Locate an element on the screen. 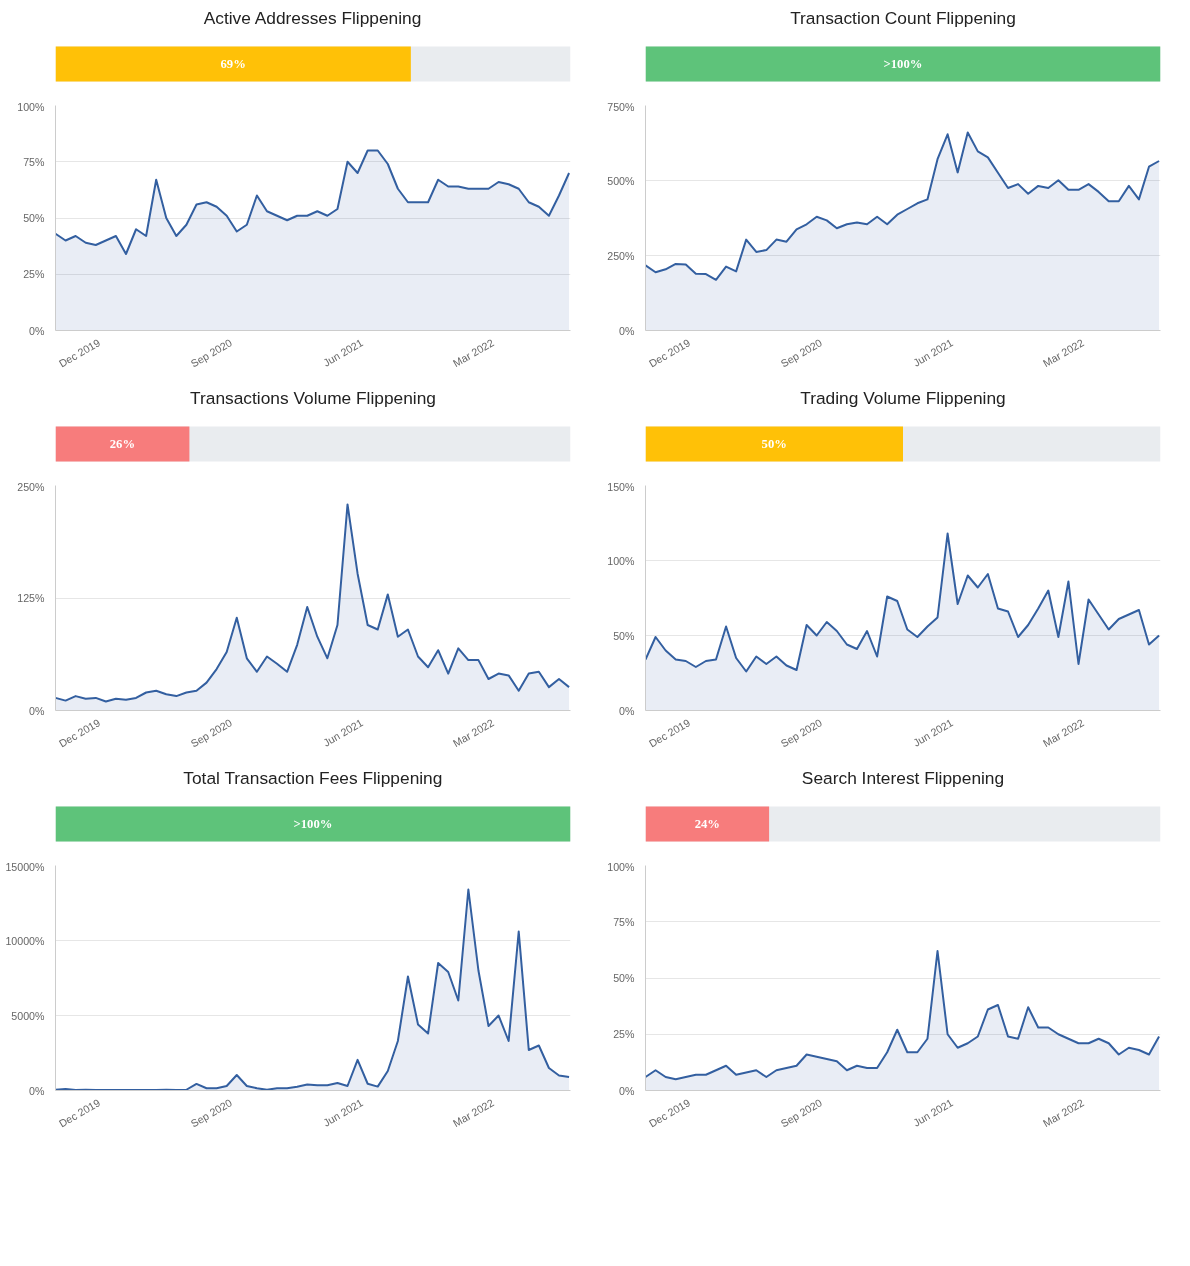 This screenshot has height=1266, width=1190. data-label: 50% is located at coordinates (774, 444).